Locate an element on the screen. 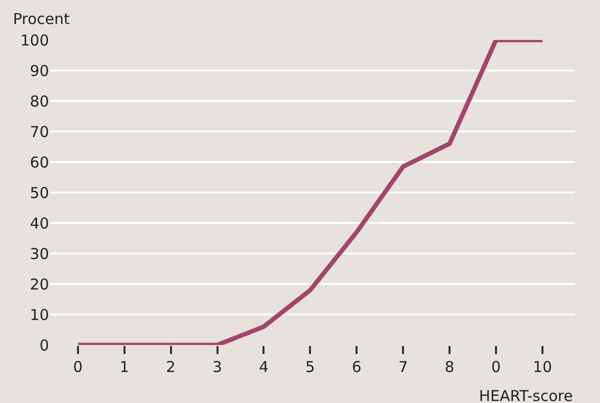 This screenshot has height=403, width=600. x-tick-label: 10 is located at coordinates (542, 367).